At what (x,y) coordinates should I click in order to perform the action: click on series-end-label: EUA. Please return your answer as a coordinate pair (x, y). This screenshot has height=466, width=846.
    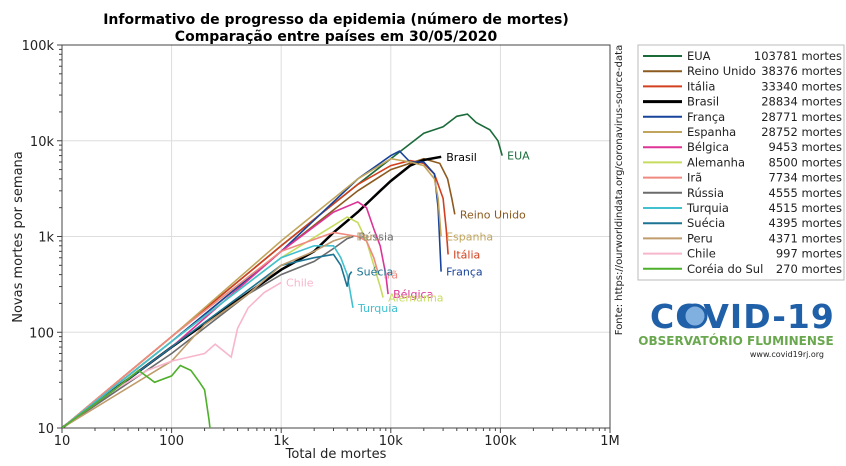
    Looking at the image, I should click on (518, 156).